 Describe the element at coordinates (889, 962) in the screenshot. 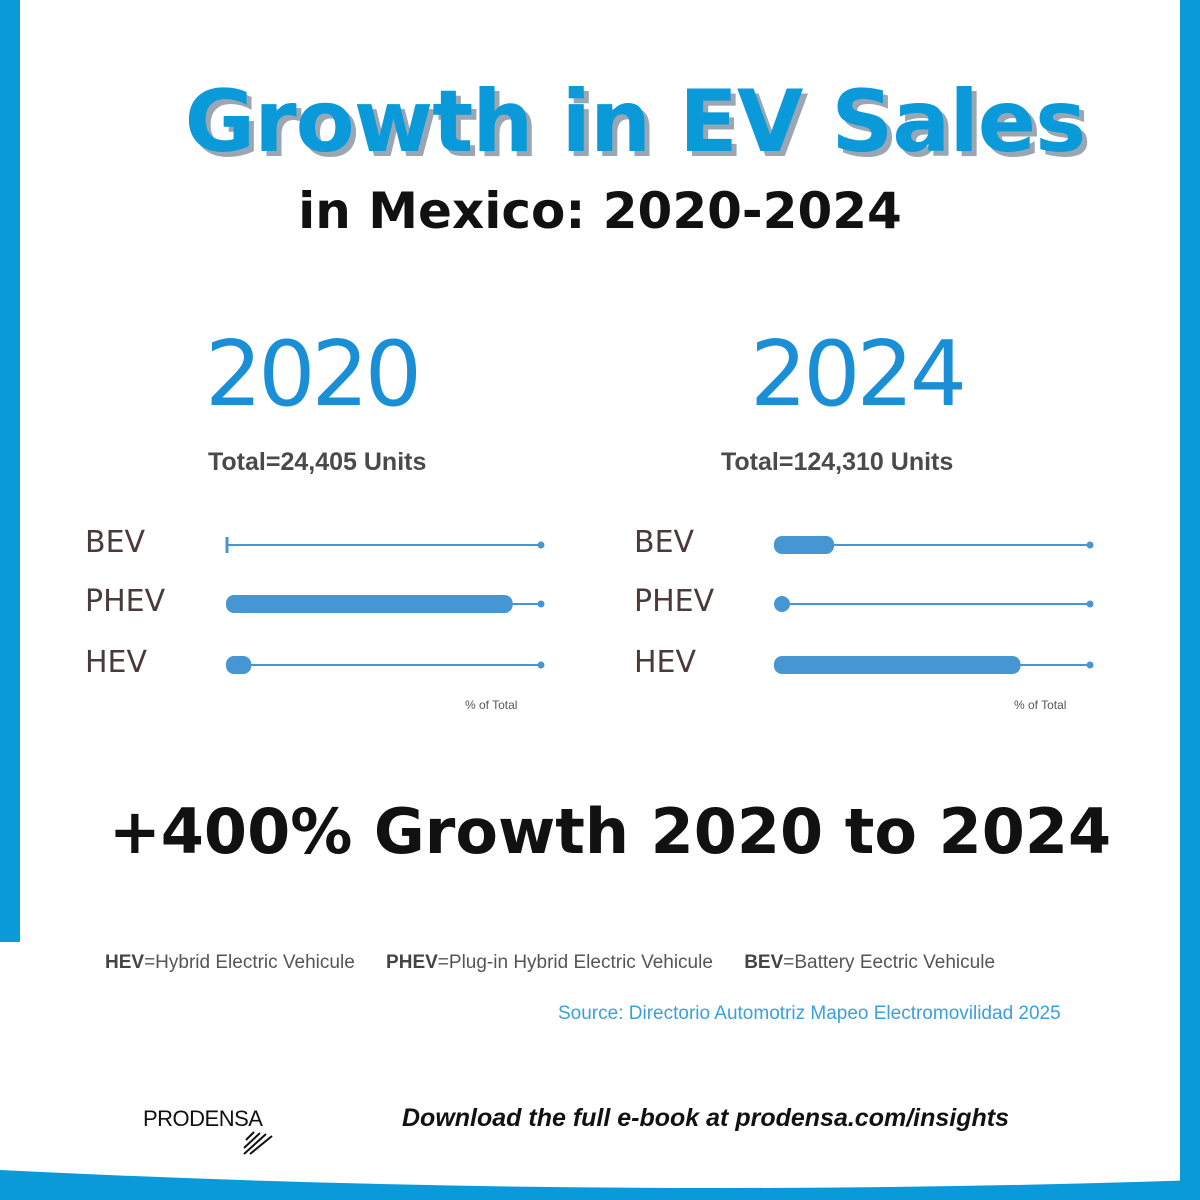

I see `legend-def: =Battery Eectric Vehicule` at that location.